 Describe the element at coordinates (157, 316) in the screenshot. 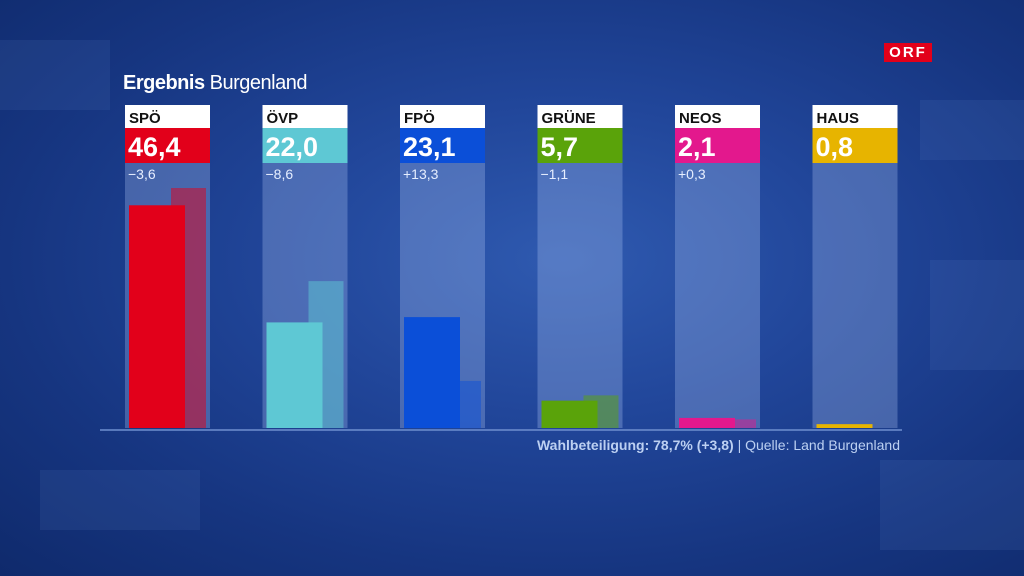

I see `bar-spö` at that location.